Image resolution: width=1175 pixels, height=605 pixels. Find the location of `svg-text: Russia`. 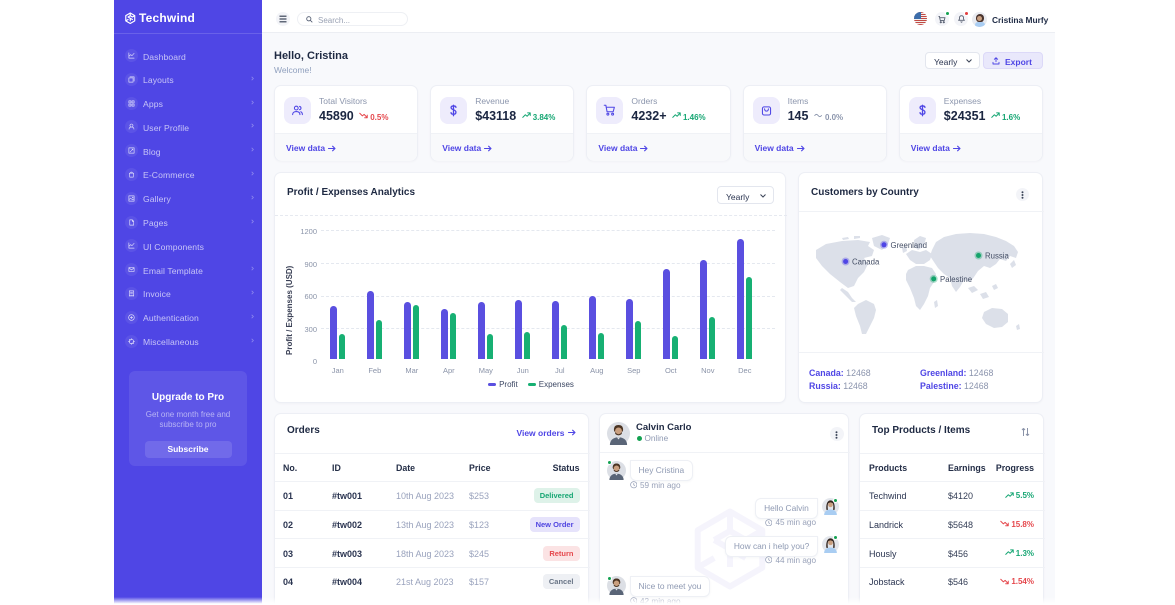

svg-text: Russia is located at coordinates (997, 256).